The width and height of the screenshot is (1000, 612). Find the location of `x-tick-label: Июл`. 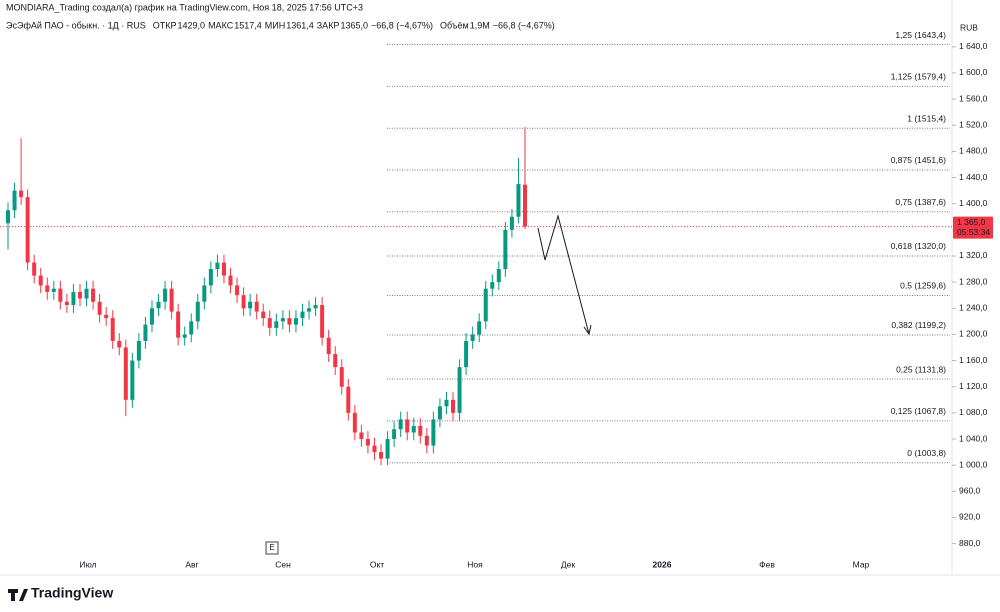

x-tick-label: Июл is located at coordinates (87, 564).